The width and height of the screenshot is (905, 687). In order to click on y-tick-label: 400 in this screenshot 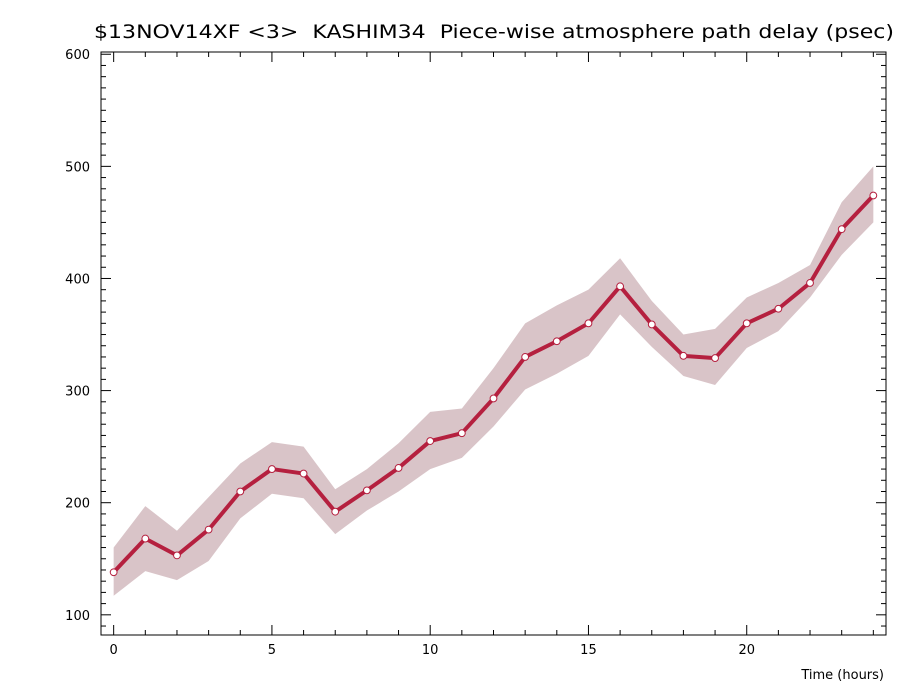, I will do `click(77, 279)`.